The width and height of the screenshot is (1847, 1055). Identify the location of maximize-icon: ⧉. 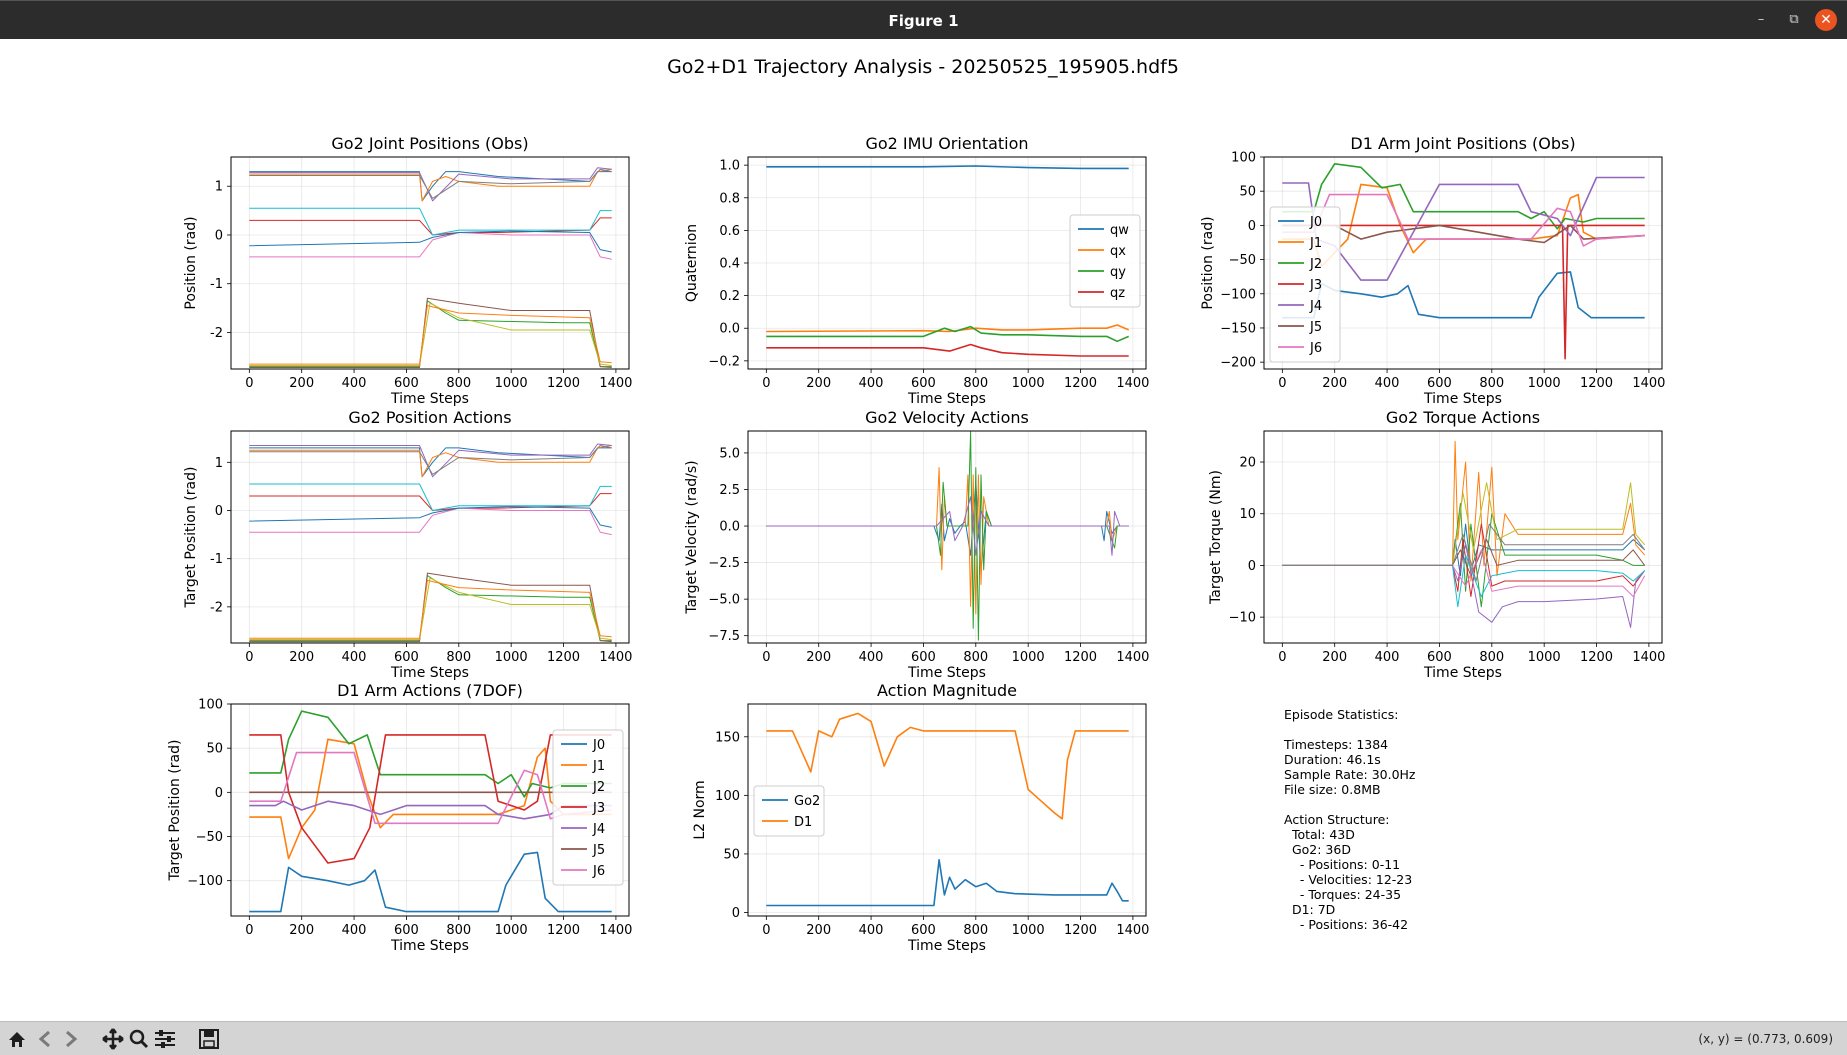
(1794, 19).